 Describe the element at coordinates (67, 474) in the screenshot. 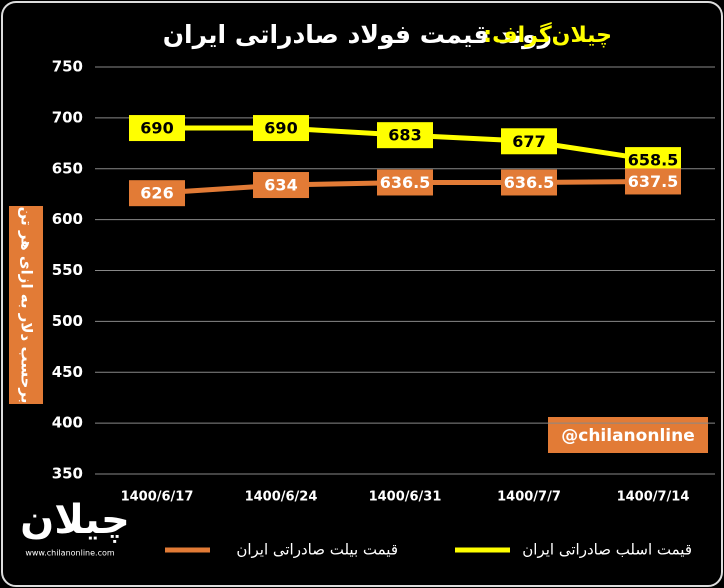

I see `y-tick-label: 350` at that location.